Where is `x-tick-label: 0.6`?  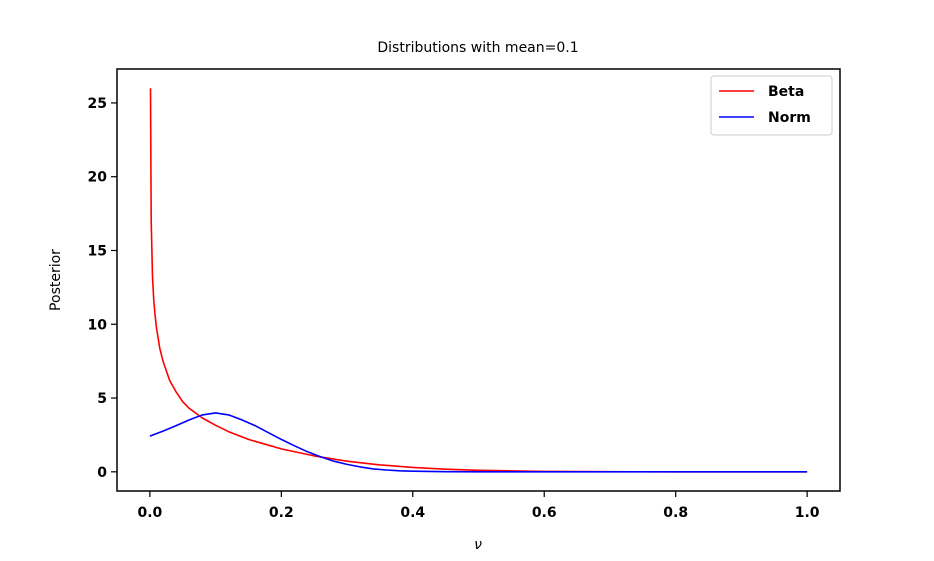 x-tick-label: 0.6 is located at coordinates (544, 513).